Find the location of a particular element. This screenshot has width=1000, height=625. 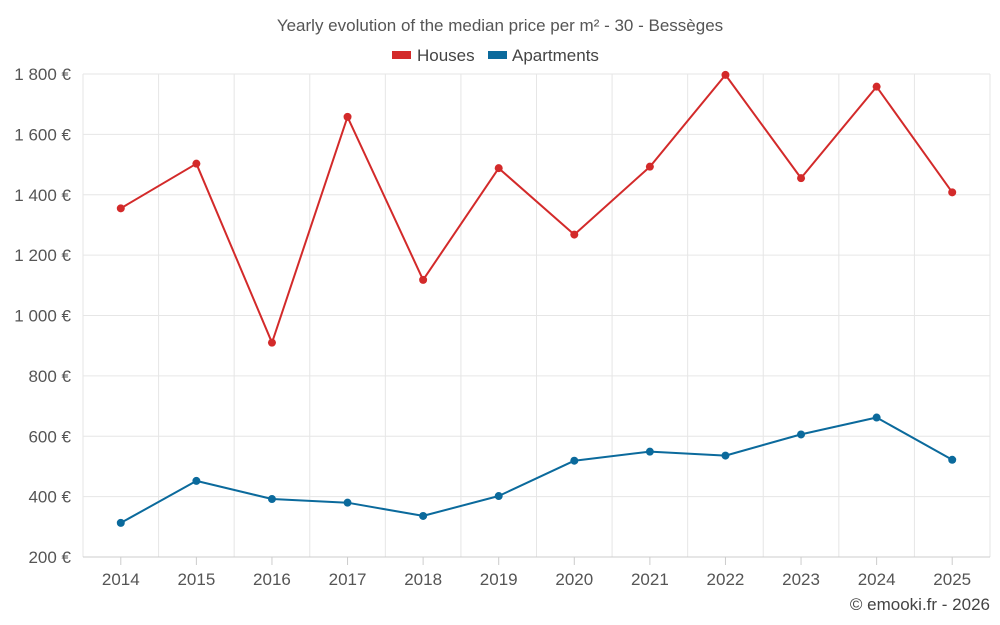

legend-label-houses: Houses is located at coordinates (446, 55).